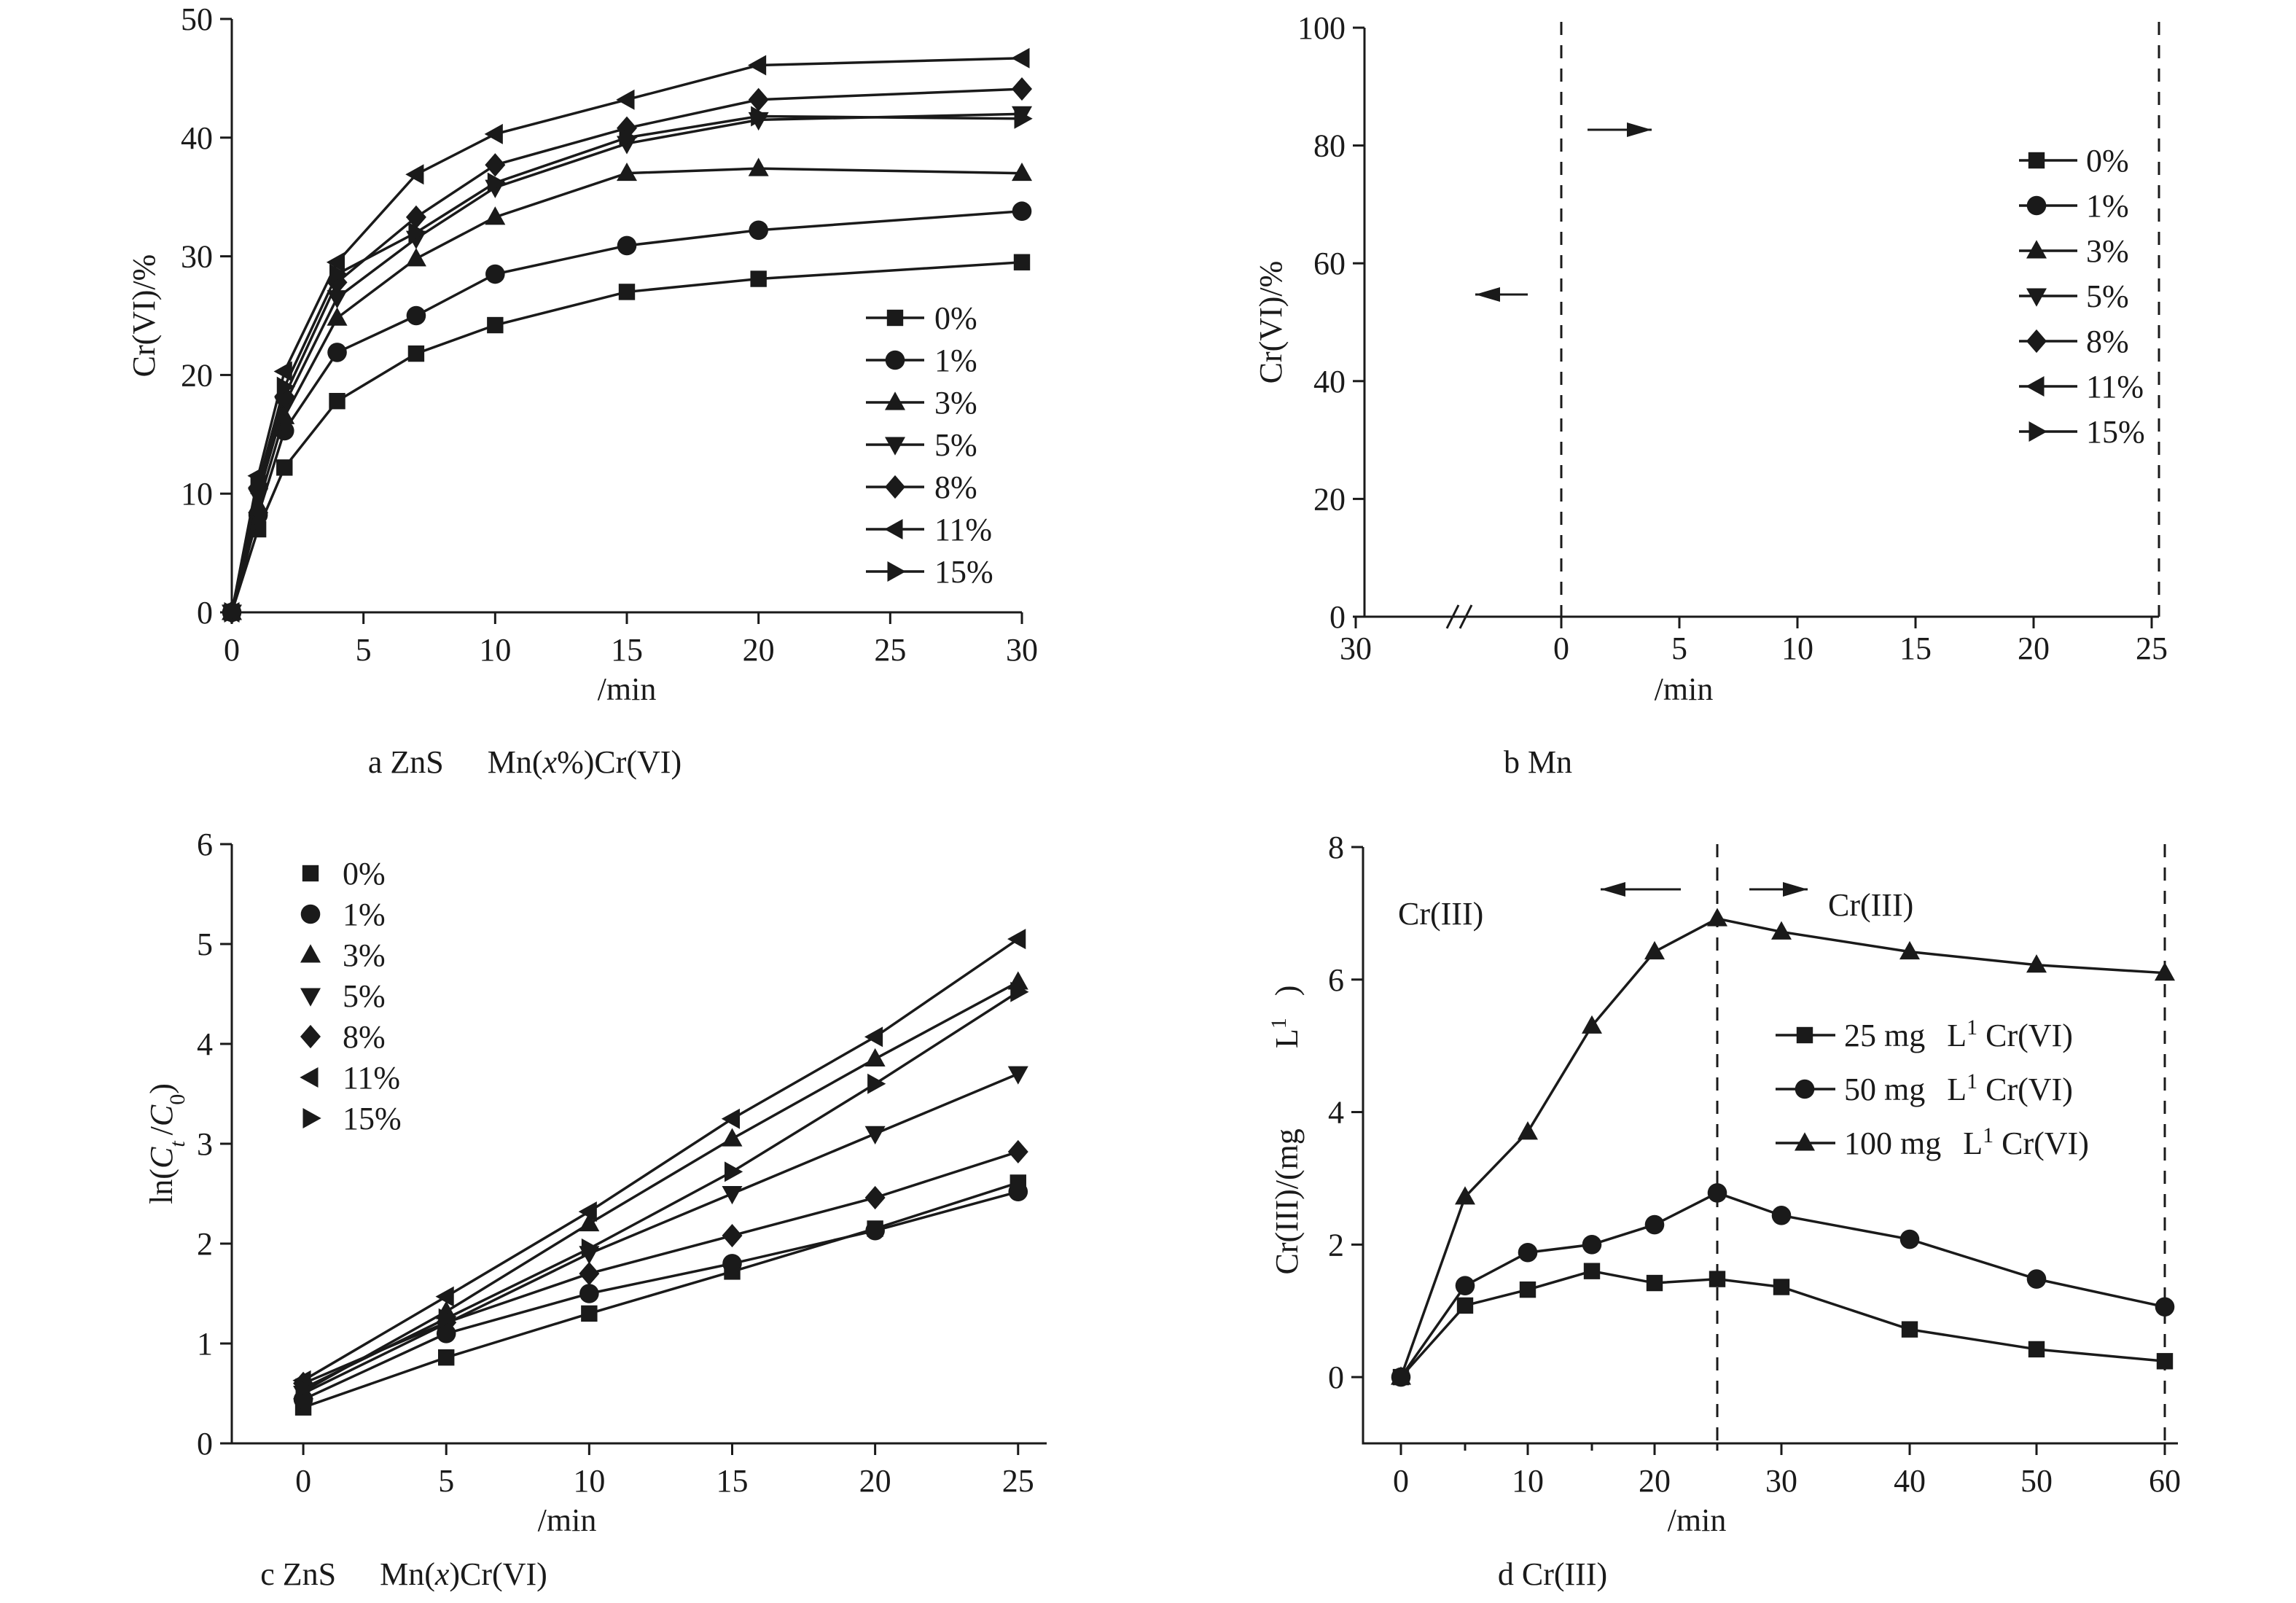  What do you see at coordinates (408, 1574) in the screenshot?
I see `chart-c-caption-part: Mn(` at bounding box center [408, 1574].